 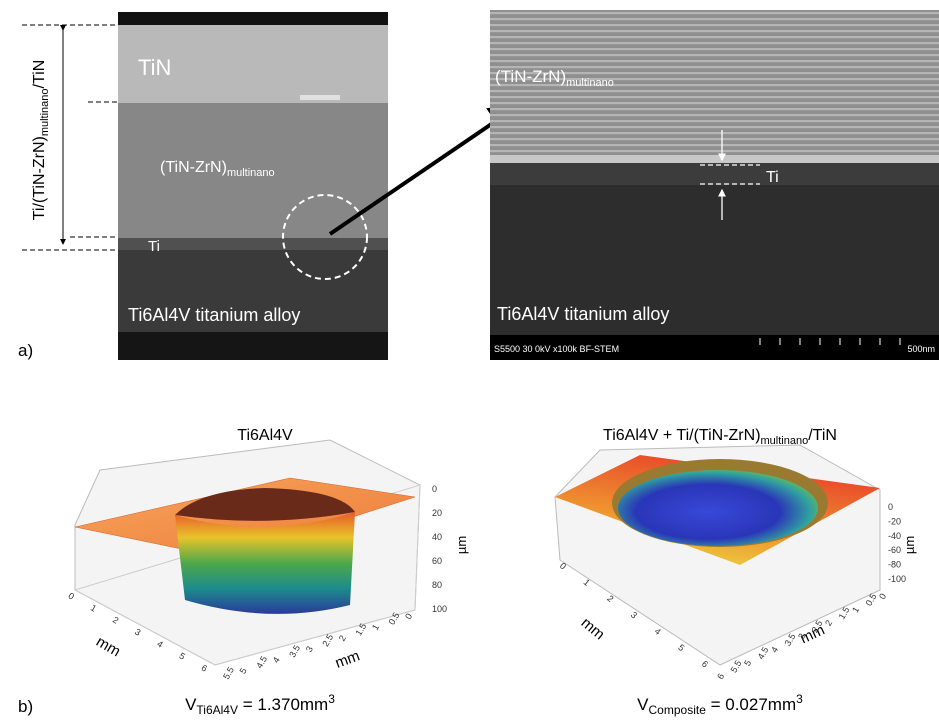 I want to click on tick-label: -40, so click(x=894, y=536).